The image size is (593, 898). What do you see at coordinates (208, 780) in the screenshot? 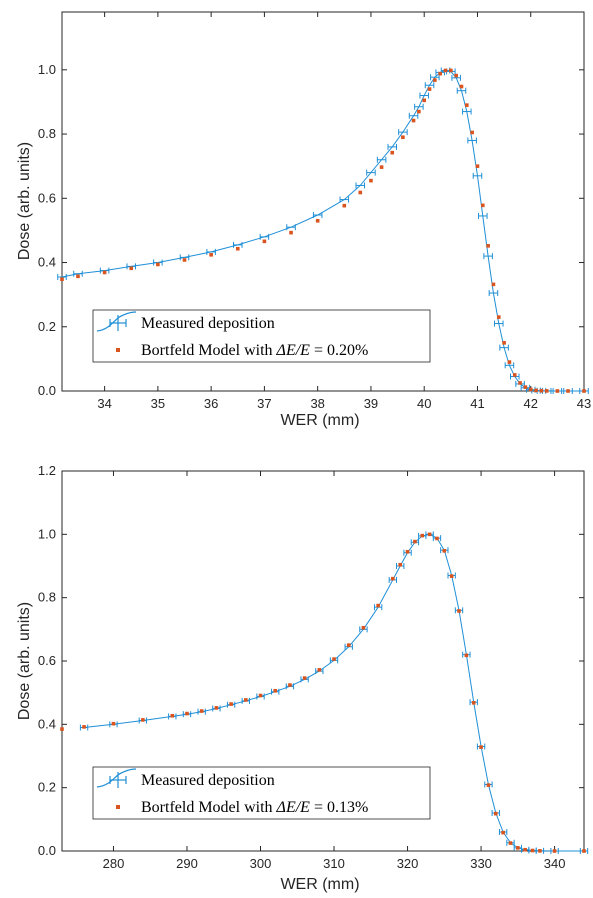
I see `legend-label-measured-bottom: Measured deposition` at bounding box center [208, 780].